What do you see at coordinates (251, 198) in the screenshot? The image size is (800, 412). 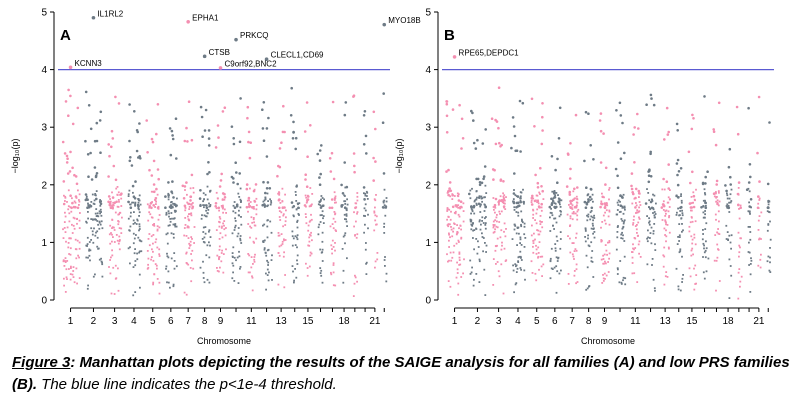 I see `chromosome-11-points` at bounding box center [251, 198].